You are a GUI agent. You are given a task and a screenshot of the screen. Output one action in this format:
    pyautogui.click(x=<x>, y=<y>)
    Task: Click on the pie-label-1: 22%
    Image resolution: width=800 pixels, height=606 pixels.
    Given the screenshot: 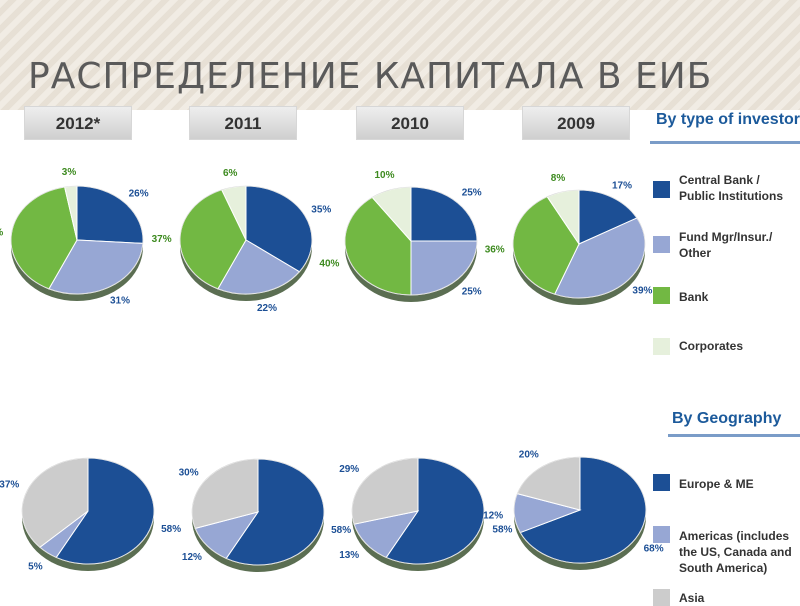 What is the action you would take?
    pyautogui.click(x=267, y=308)
    